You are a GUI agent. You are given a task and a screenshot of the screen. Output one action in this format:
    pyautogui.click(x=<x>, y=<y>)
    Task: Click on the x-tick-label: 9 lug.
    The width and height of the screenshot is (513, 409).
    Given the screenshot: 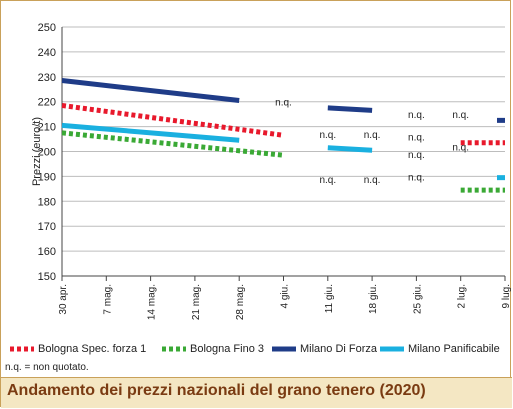 What is the action you would take?
    pyautogui.click(x=506, y=296)
    